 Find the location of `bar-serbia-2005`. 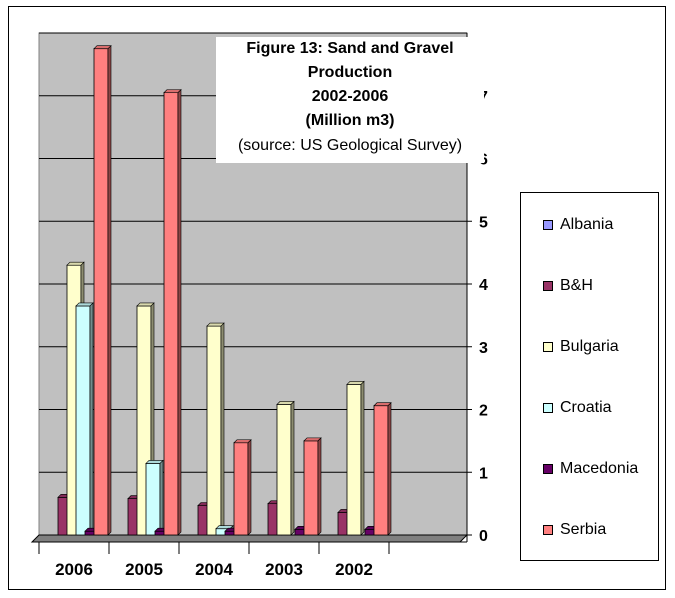

bar-serbia-2005 is located at coordinates (171, 314).